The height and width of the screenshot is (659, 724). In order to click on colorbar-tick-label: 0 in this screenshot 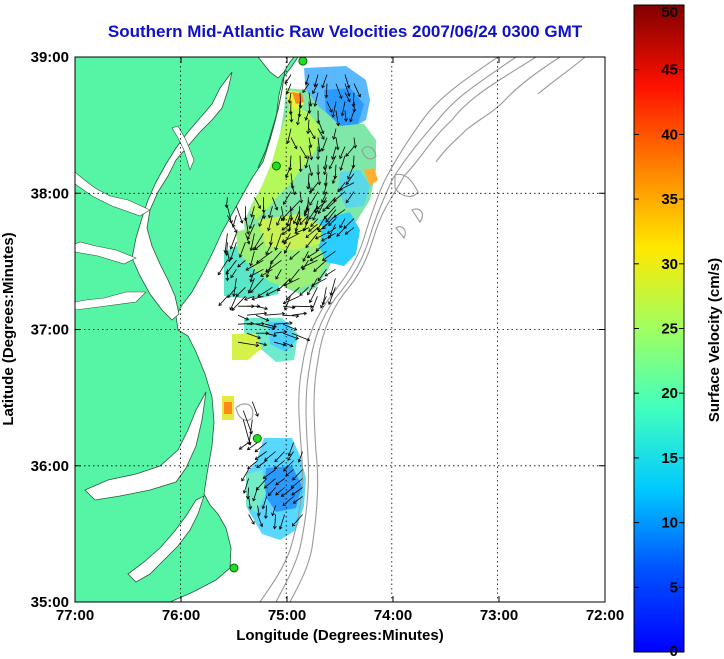, I will do `click(674, 651)`.